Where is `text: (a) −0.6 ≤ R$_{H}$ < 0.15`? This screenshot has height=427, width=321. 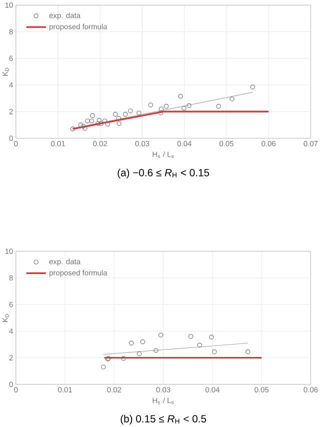 text: (a) −0.6 ≤ R$_{H}$ < 0.15 is located at coordinates (164, 173).